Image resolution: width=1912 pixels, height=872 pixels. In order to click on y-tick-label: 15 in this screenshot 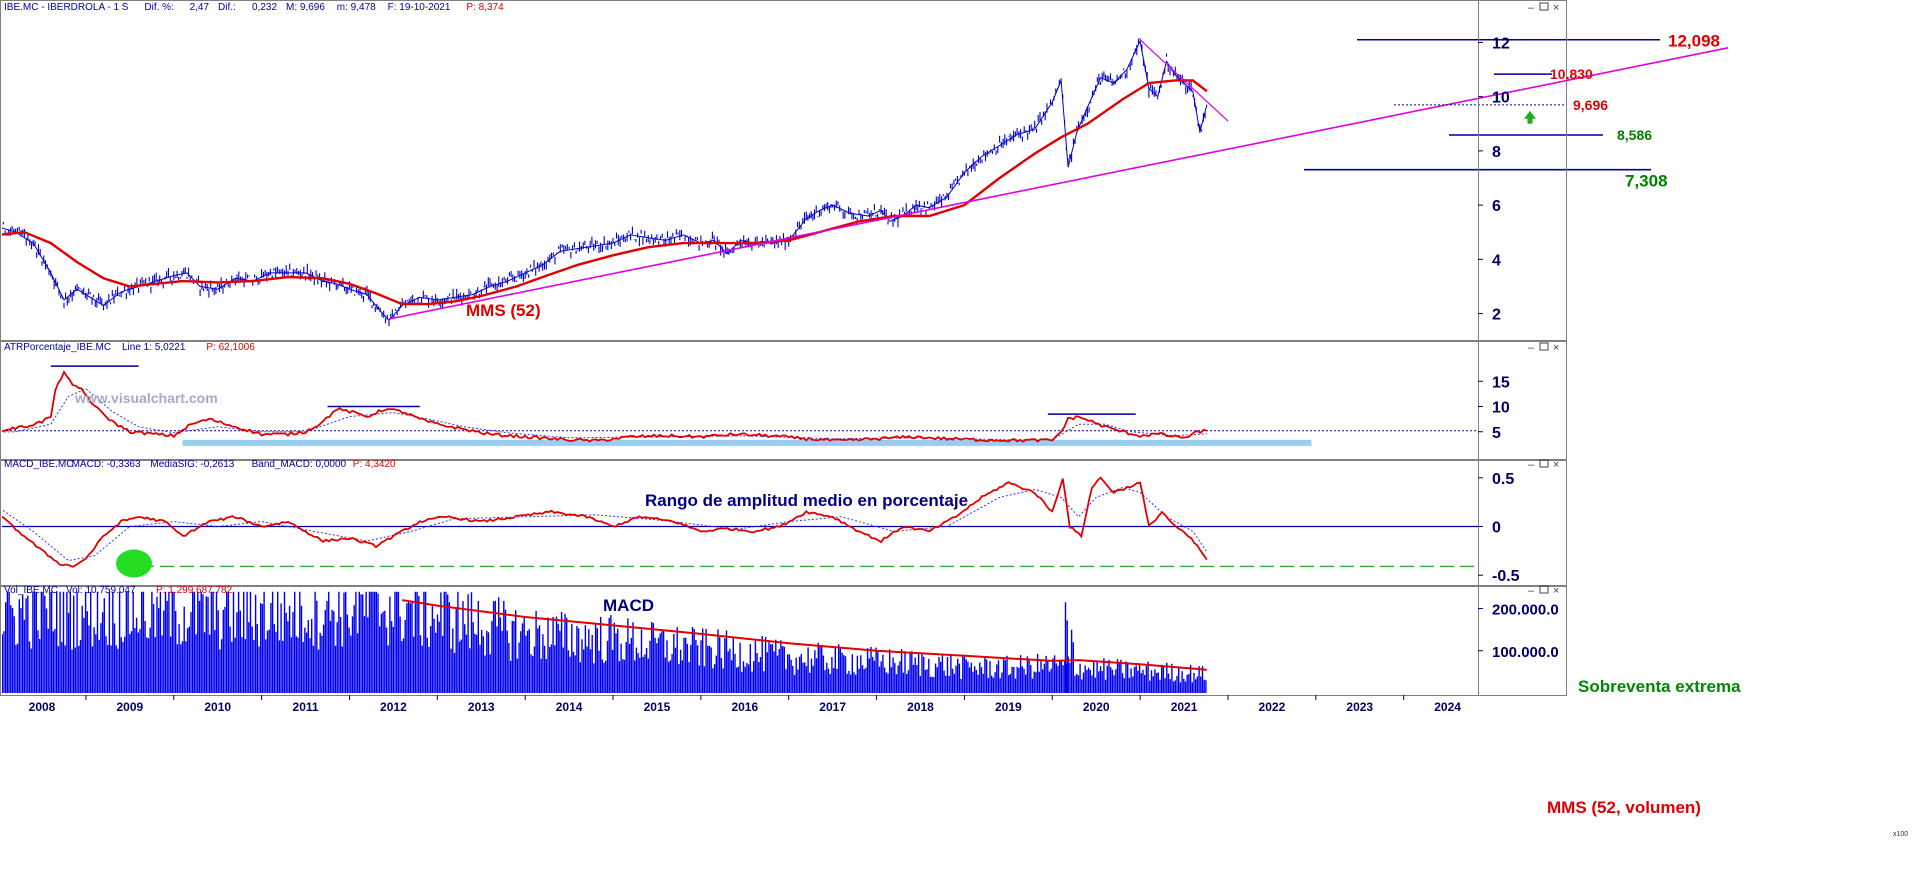, I will do `click(1501, 382)`.